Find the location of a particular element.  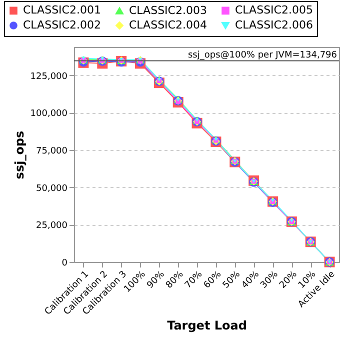

y-tick-label: 125,000 is located at coordinates (49, 77).